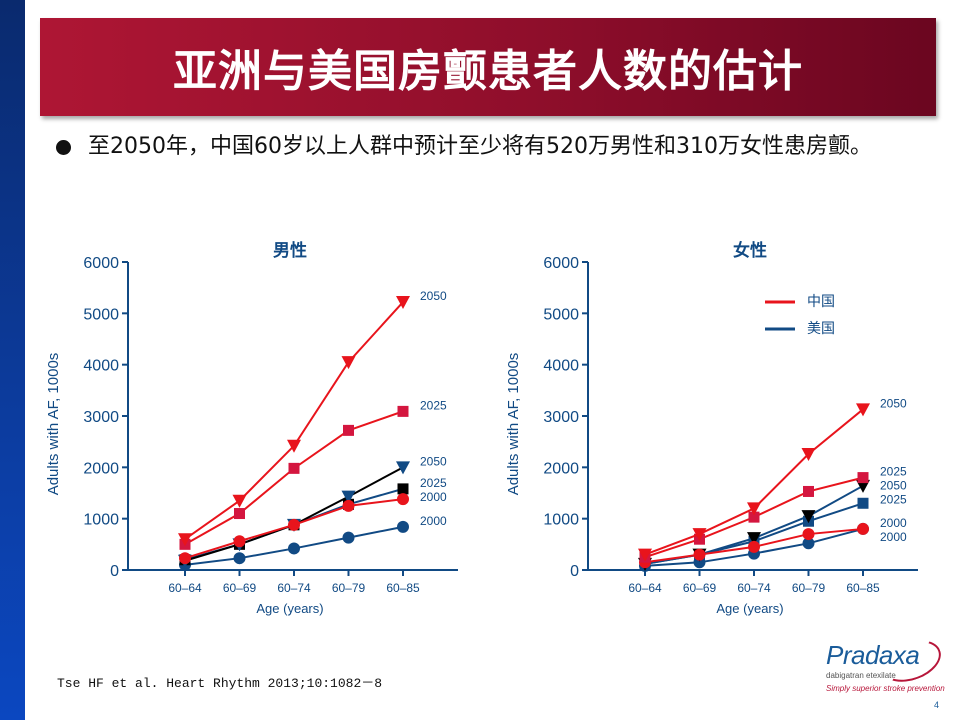 This screenshot has height=720, width=960. Describe the element at coordinates (290, 250) in the screenshot. I see `chart-title: 男性` at that location.